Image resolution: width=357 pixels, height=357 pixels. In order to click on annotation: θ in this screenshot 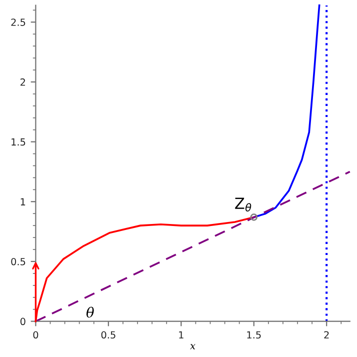, I will do `click(90, 312)`.